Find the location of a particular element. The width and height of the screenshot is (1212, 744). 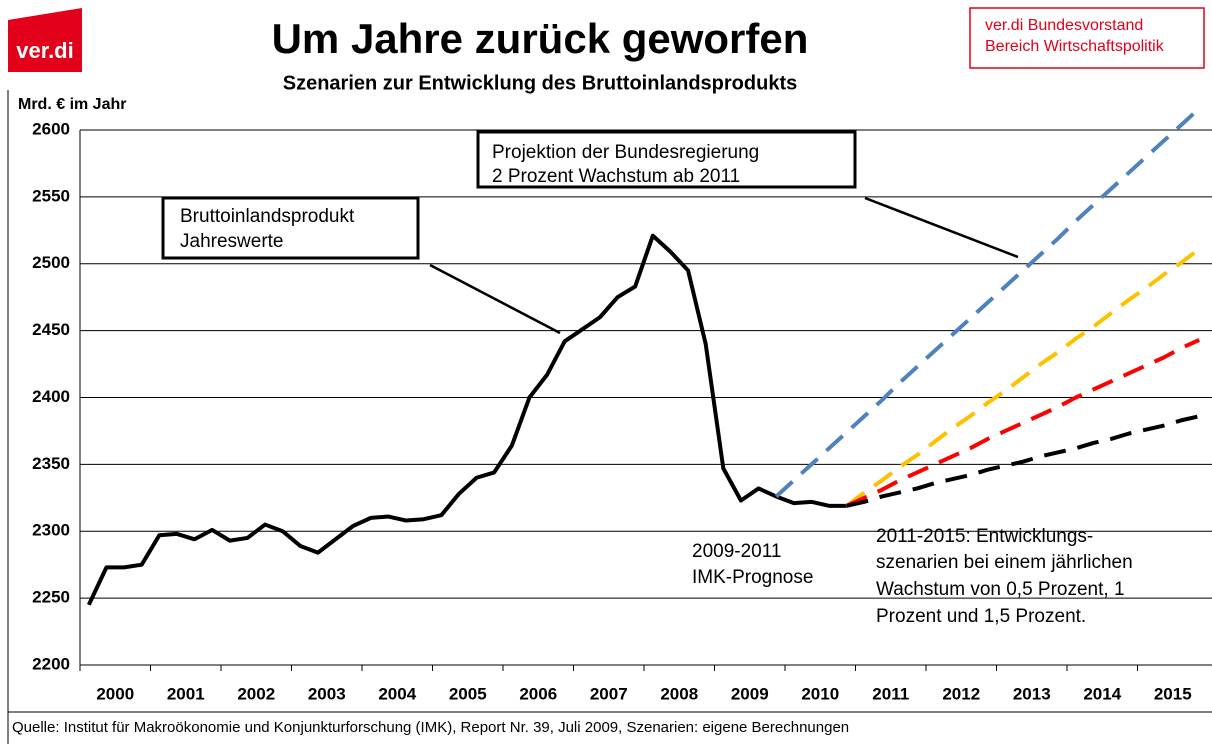

publisher: Bereich Wirtschaftspolitik is located at coordinates (1075, 46).